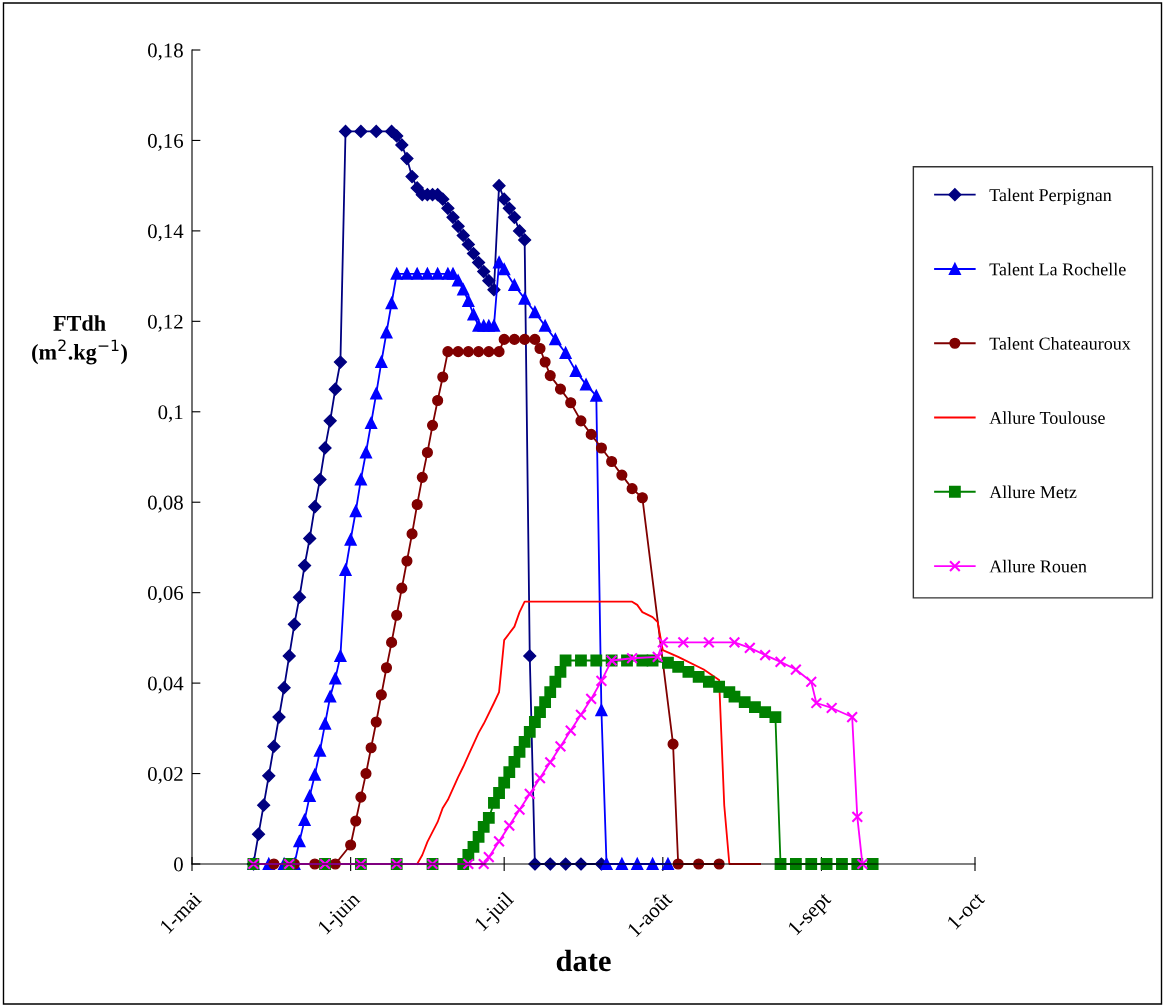 The height and width of the screenshot is (1006, 1165). I want to click on y-tick-label: 0,1, so click(170, 414).